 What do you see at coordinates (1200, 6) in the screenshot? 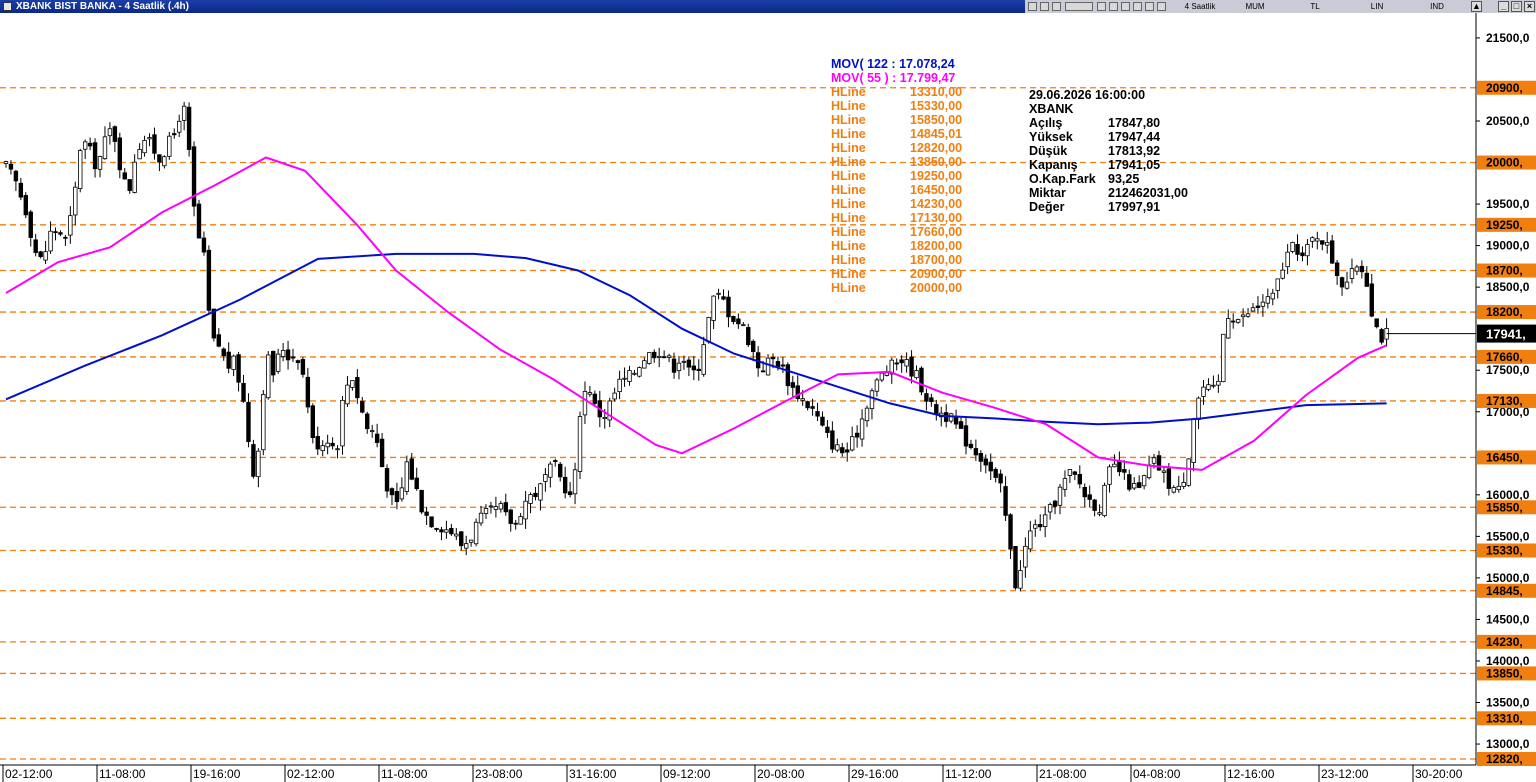
I see `period-selector: 4 Saatlik` at bounding box center [1200, 6].